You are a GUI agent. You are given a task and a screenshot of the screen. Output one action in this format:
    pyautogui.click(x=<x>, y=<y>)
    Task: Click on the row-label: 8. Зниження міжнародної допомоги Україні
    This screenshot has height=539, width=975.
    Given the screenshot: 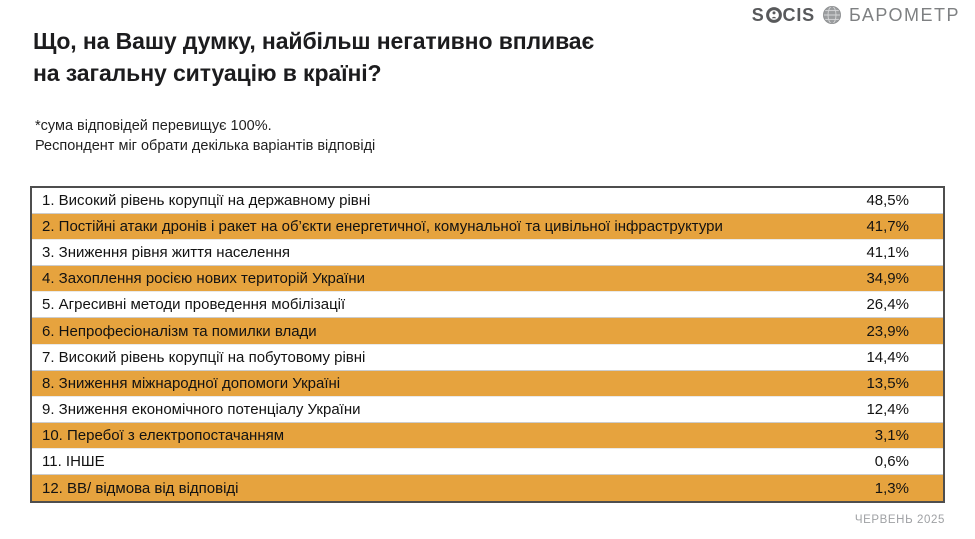 What is the action you would take?
    pyautogui.click(x=191, y=383)
    